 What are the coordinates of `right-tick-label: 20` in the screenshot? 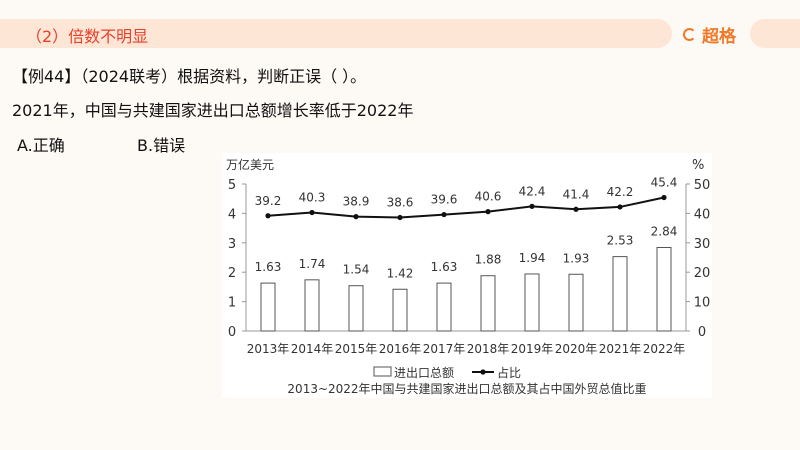 It's located at (702, 273).